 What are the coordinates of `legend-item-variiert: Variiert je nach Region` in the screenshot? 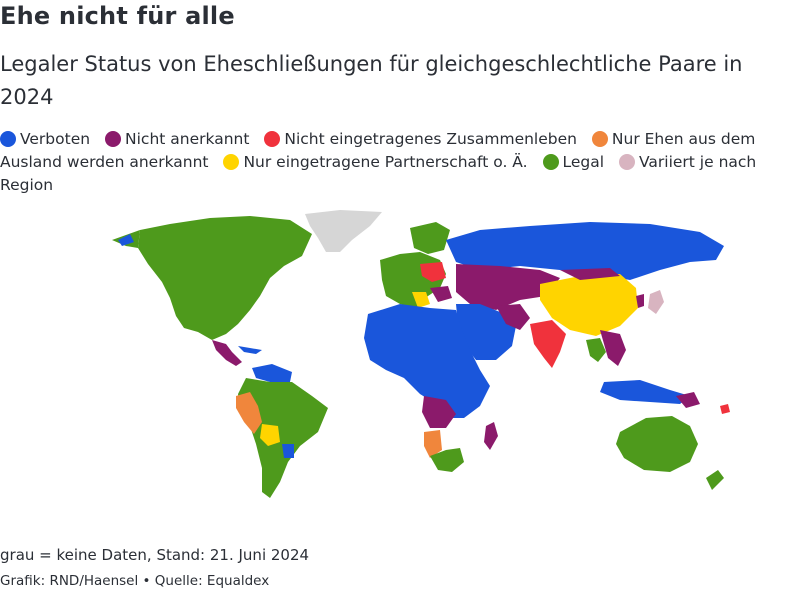 It's located at (378, 173).